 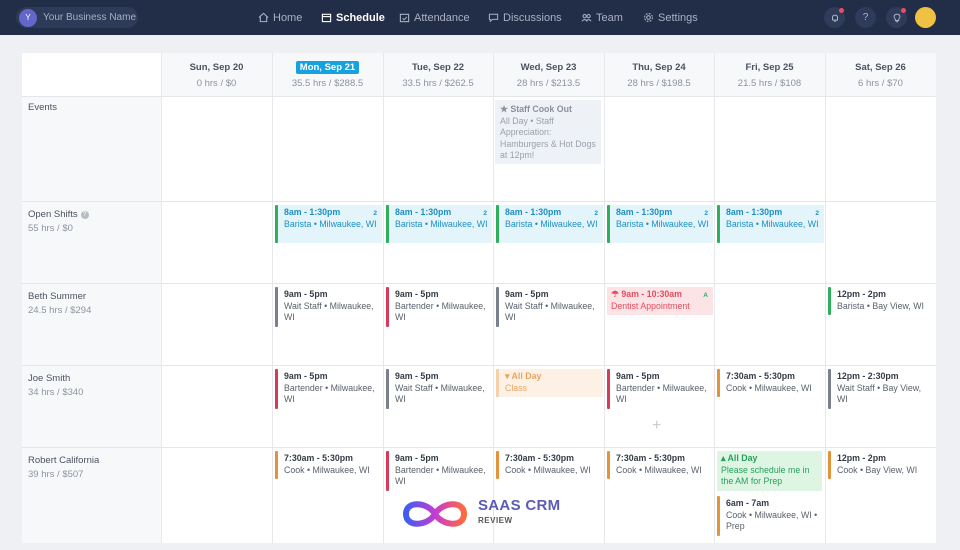 I want to click on nav-schedule-label: Schedule, so click(x=360, y=17).